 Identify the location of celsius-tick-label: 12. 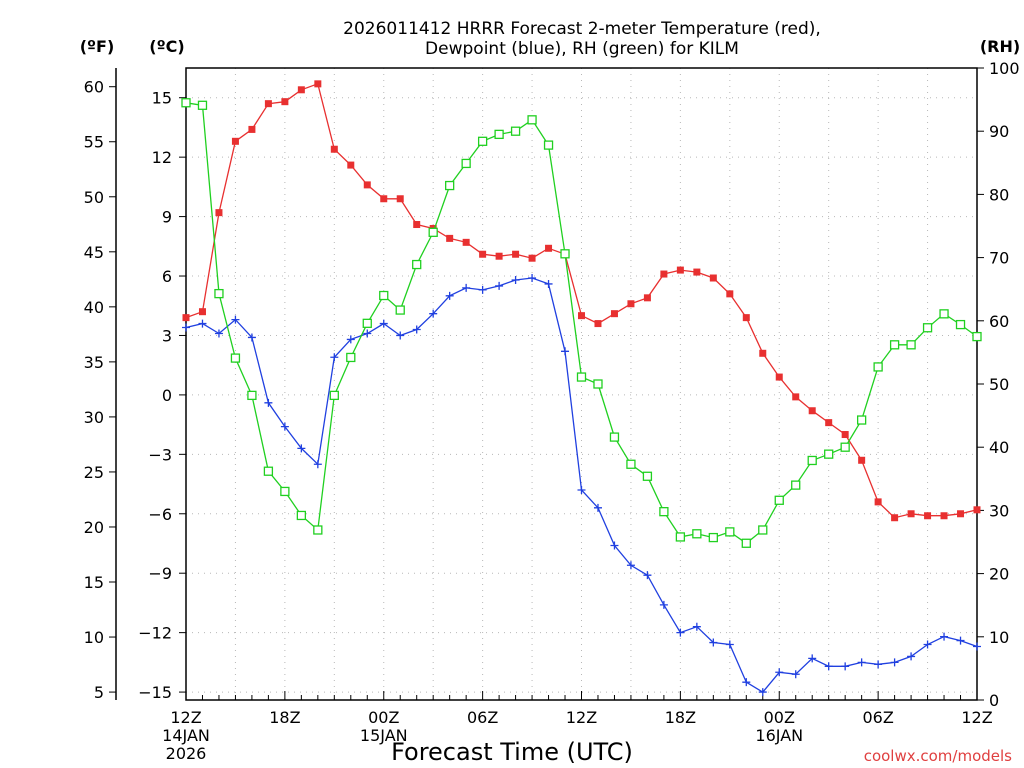
(162, 157).